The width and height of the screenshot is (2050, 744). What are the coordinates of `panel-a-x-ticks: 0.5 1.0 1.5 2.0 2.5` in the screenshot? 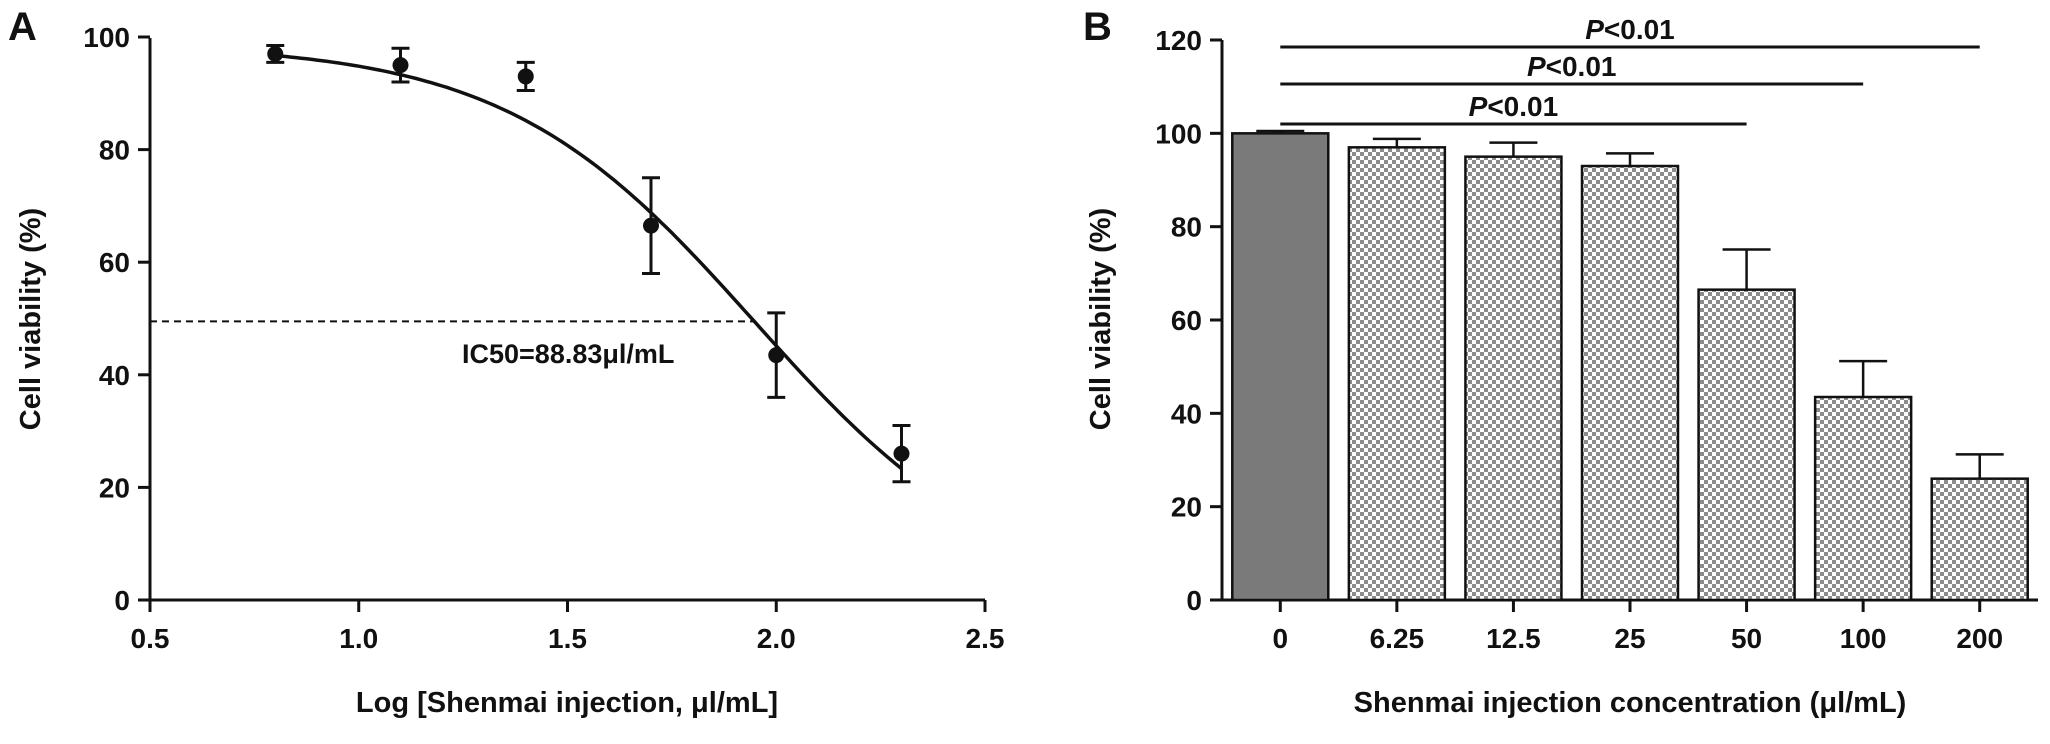 It's located at (568, 627).